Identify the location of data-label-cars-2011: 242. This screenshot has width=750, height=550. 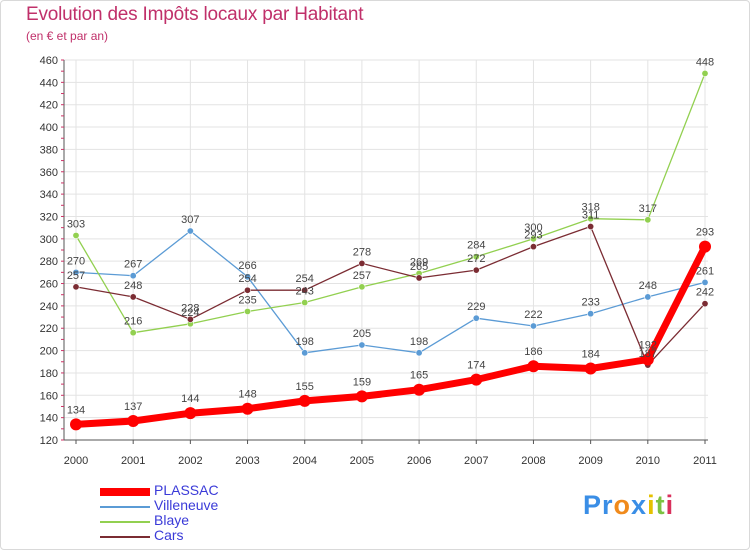
(705, 293).